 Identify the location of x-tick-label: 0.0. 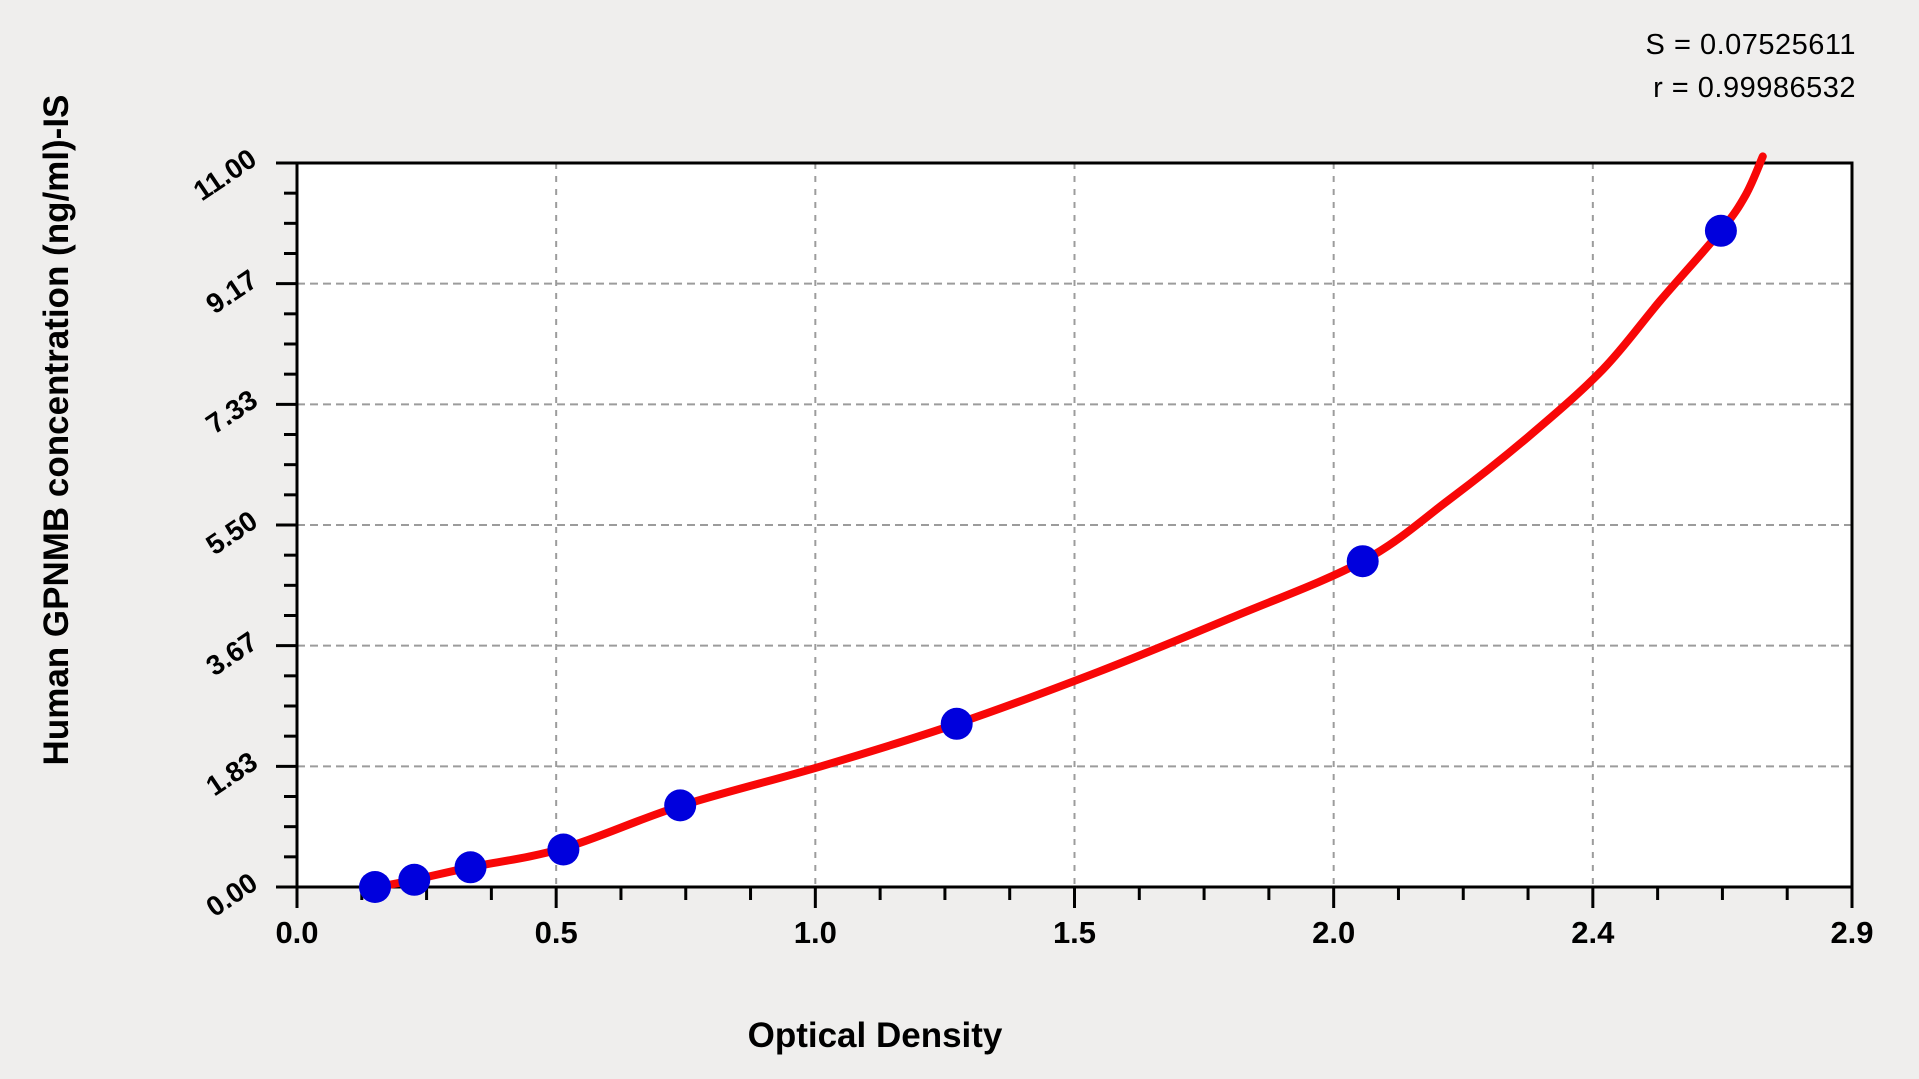
(297, 932).